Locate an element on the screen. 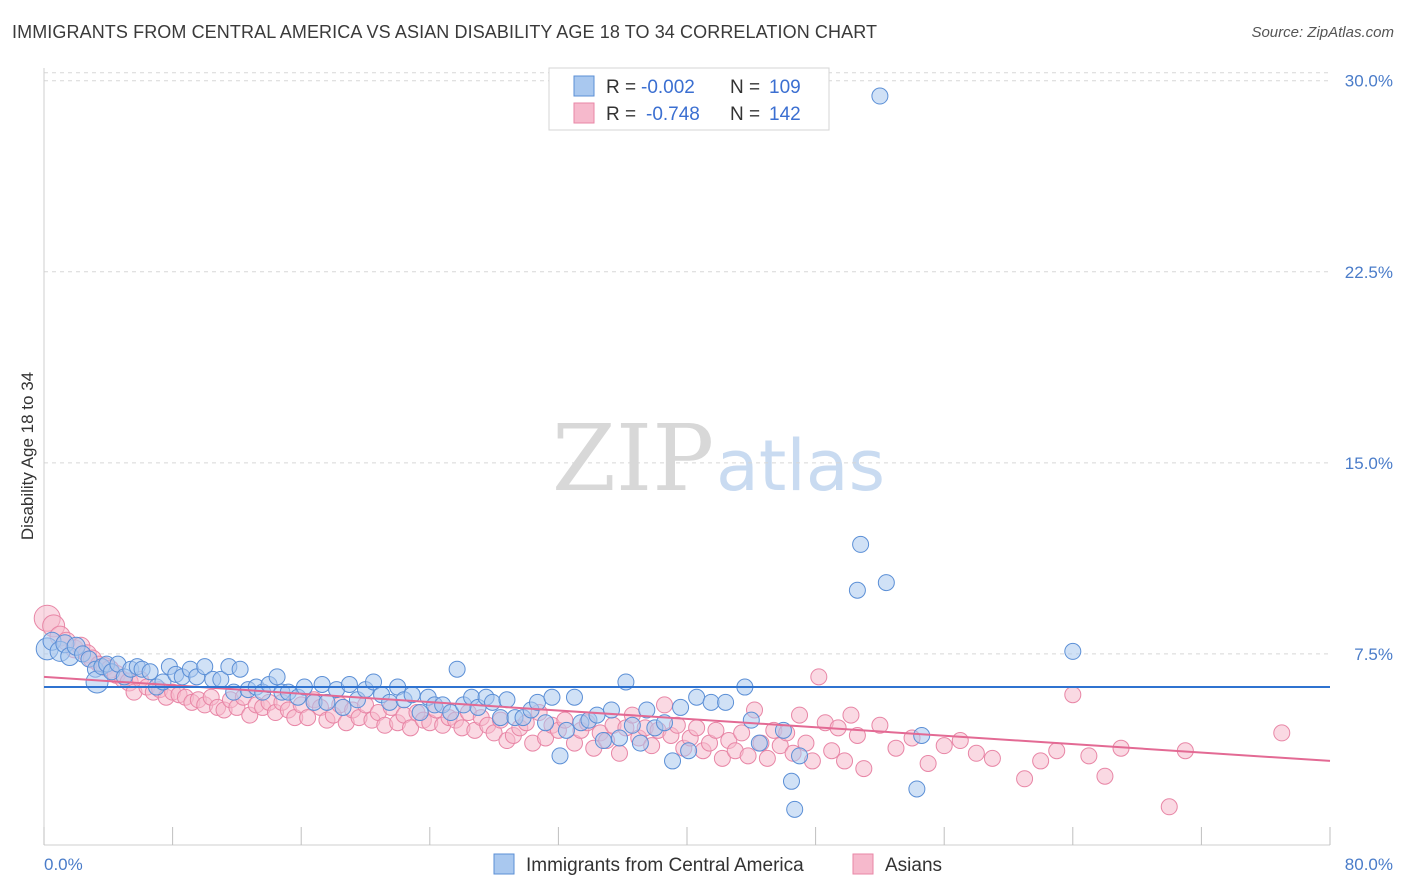 Image resolution: width=1406 pixels, height=892 pixels. y-tick-label: 15.0% is located at coordinates (1369, 463).